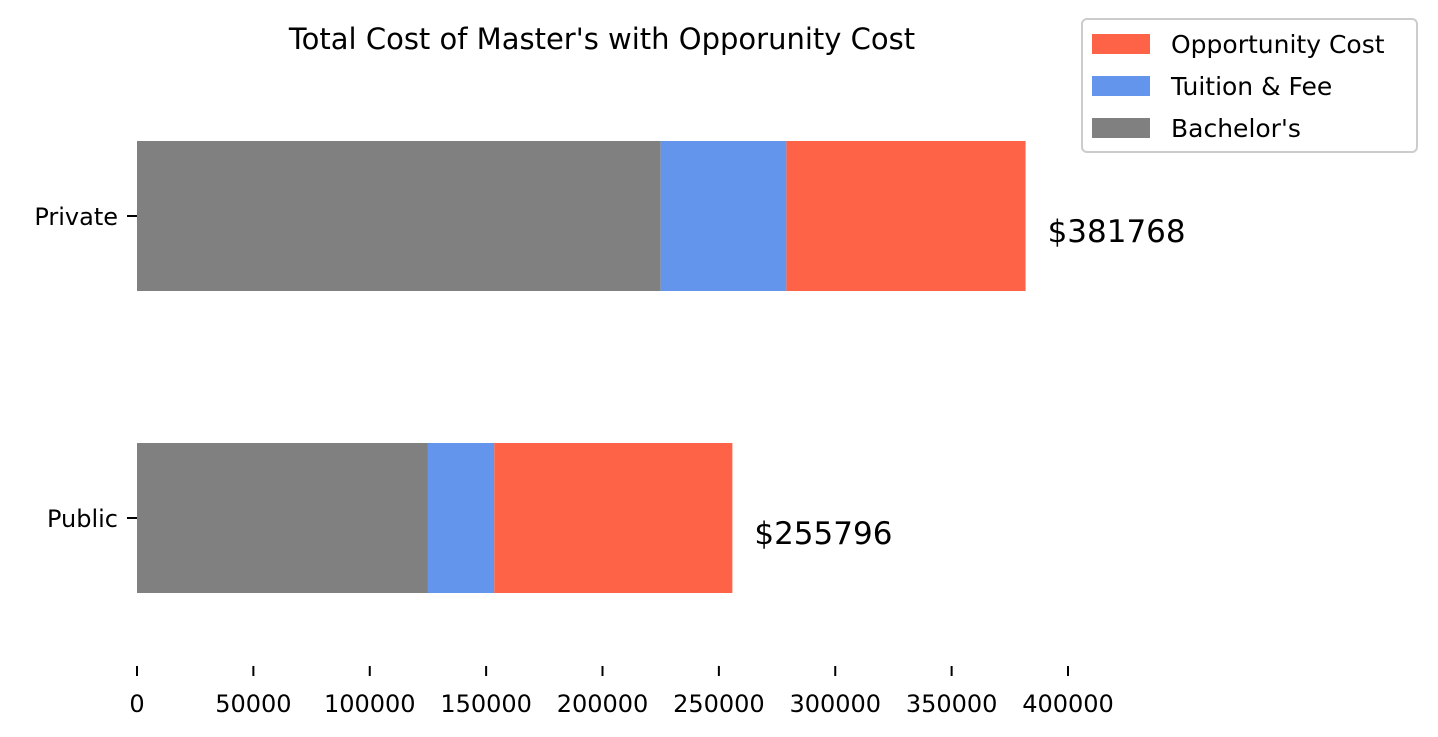  Describe the element at coordinates (76, 217) in the screenshot. I see `y-tick-label-private: Private` at that location.